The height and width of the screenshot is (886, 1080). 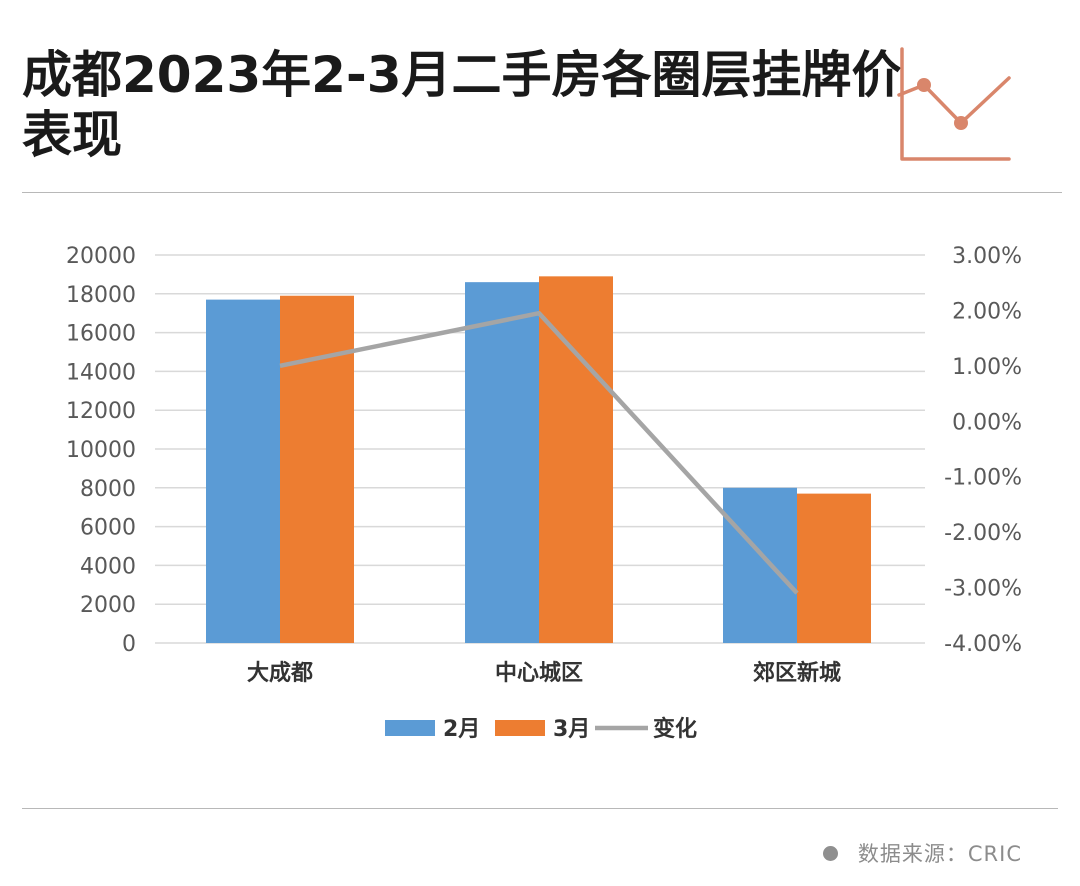 What do you see at coordinates (101, 372) in the screenshot?
I see `left-axis-tick-label: 14000` at bounding box center [101, 372].